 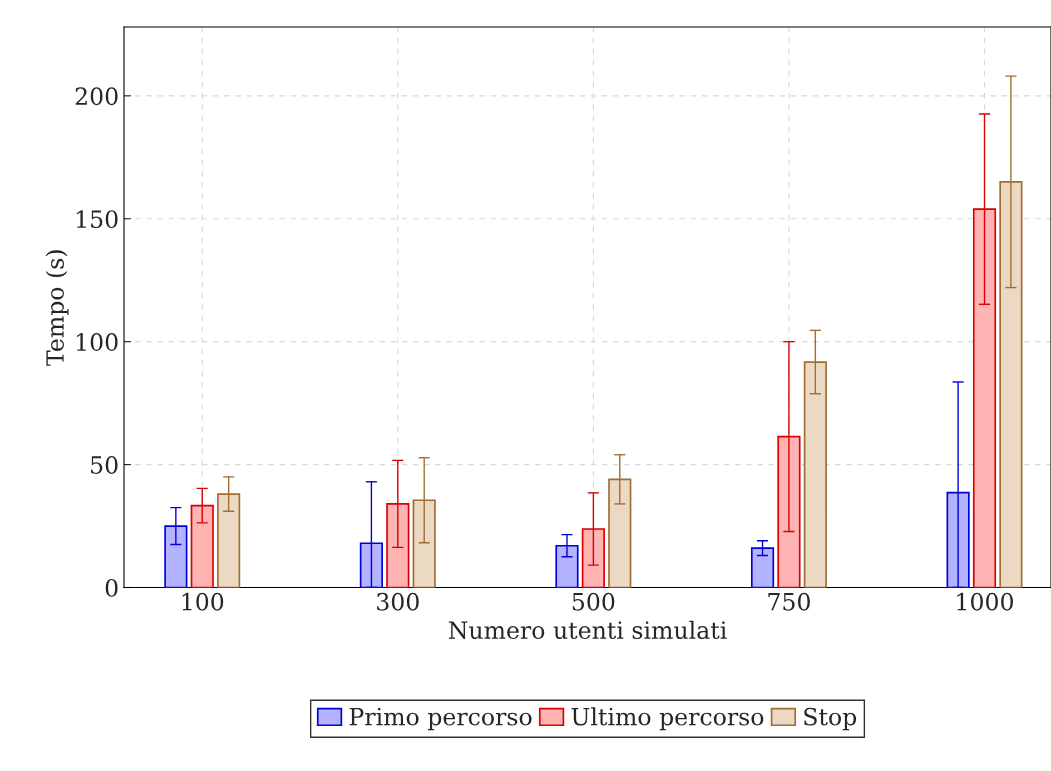 What do you see at coordinates (593, 601) in the screenshot?
I see `x-tick-label: 500` at bounding box center [593, 601].